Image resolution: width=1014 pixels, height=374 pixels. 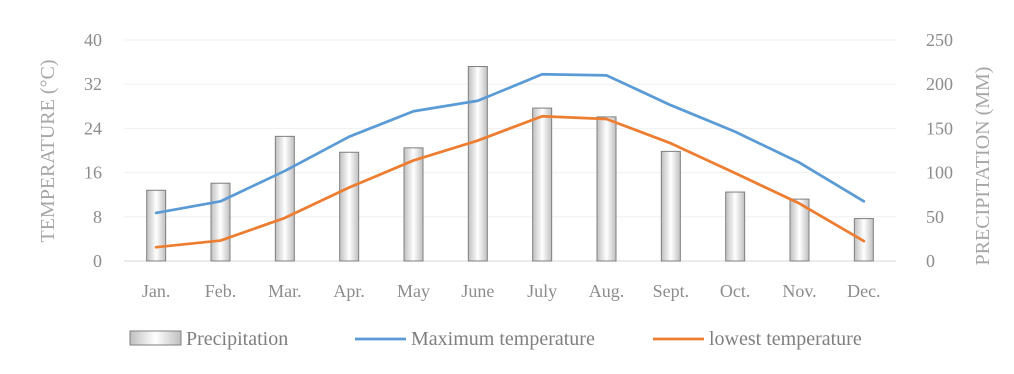 I want to click on legend-swatch-precipitation, so click(x=155, y=338).